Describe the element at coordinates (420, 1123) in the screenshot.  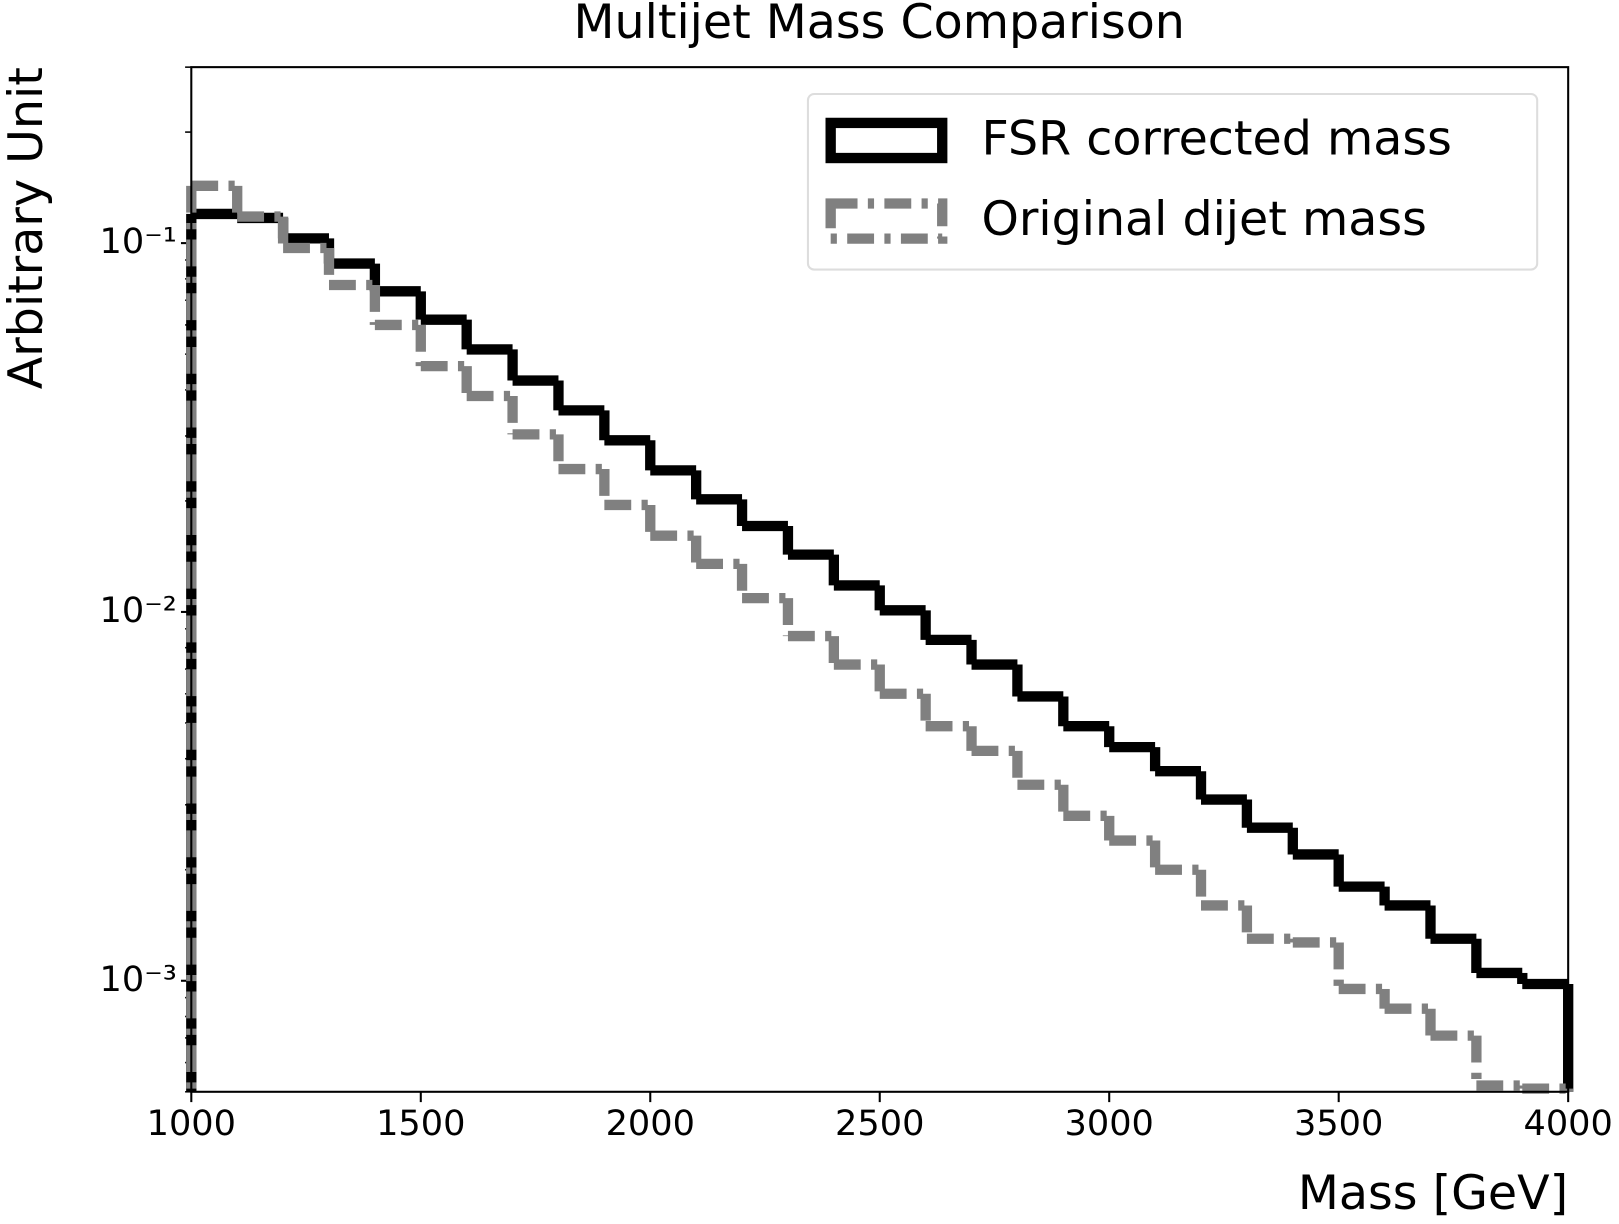
I see `x-tick-label: 1500` at that location.